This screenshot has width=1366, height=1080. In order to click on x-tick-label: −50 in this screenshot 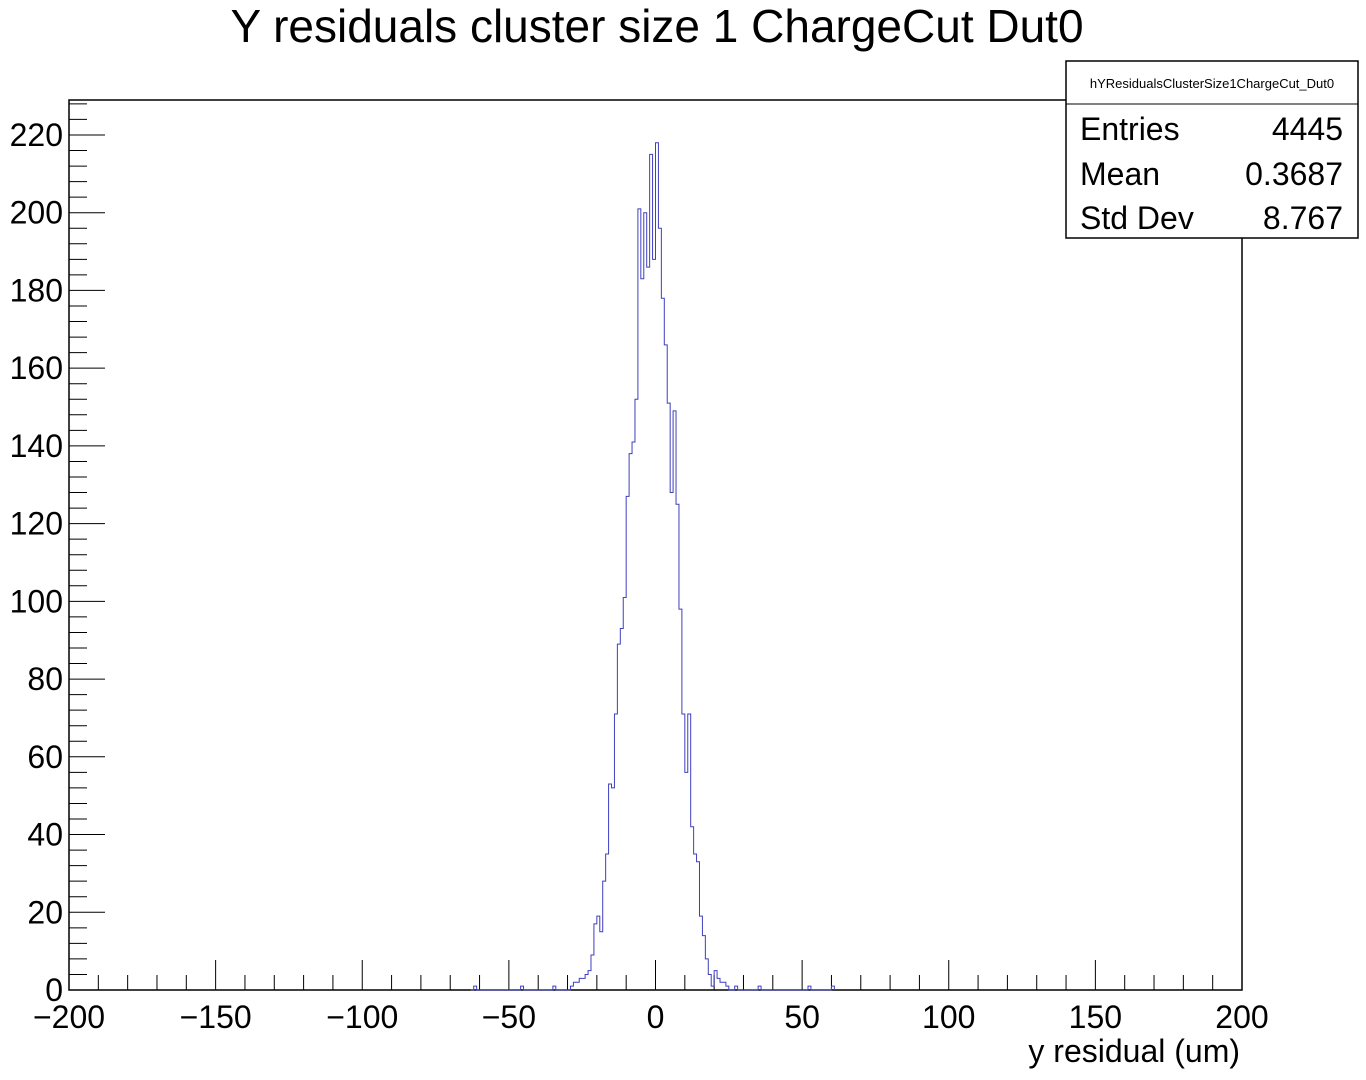, I will do `click(509, 1017)`.